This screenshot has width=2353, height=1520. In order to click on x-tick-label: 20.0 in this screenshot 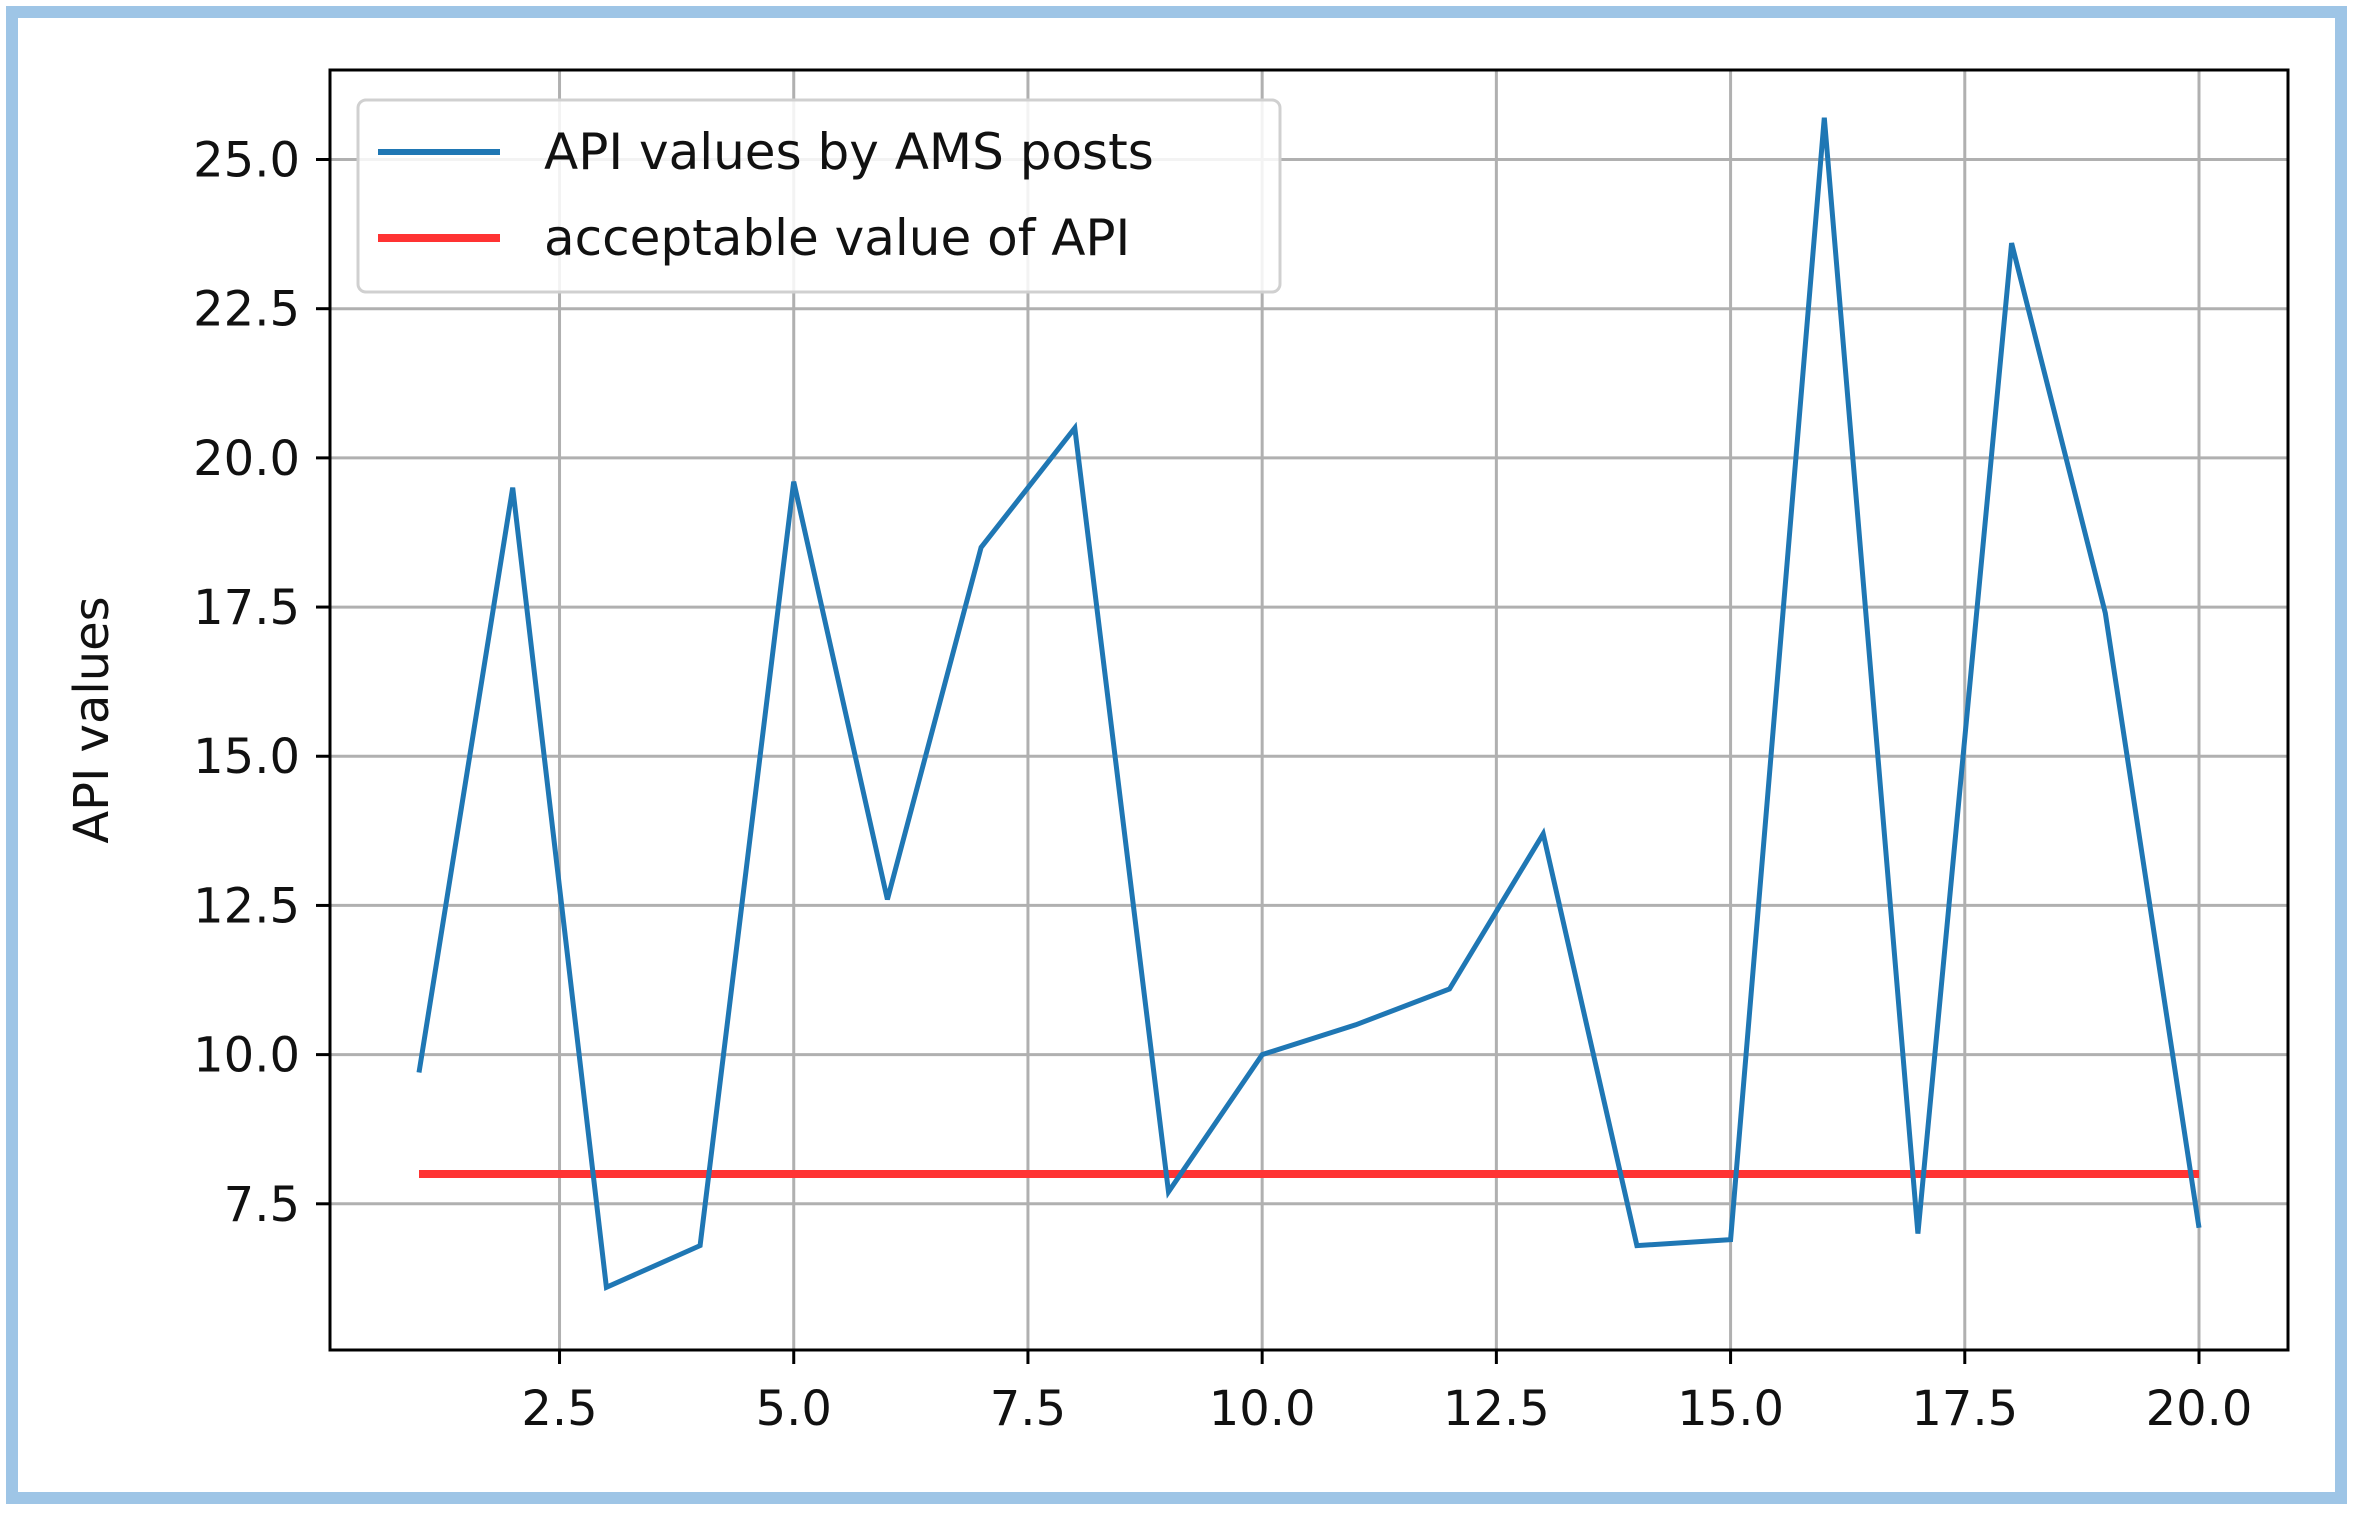, I will do `click(2199, 1409)`.